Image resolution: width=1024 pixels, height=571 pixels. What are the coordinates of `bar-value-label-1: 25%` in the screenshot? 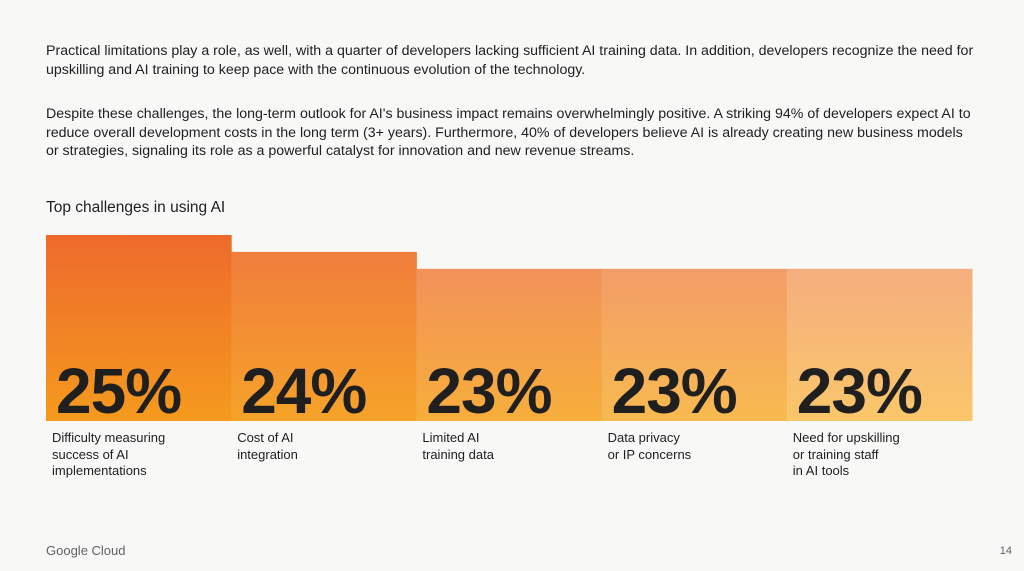 It's located at (118, 391).